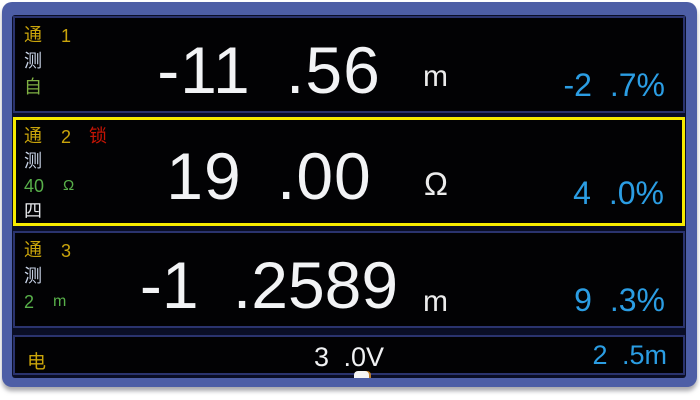 This screenshot has width=700, height=400. Describe the element at coordinates (269, 70) in the screenshot. I see `channel-1-value: -11 .56` at that location.